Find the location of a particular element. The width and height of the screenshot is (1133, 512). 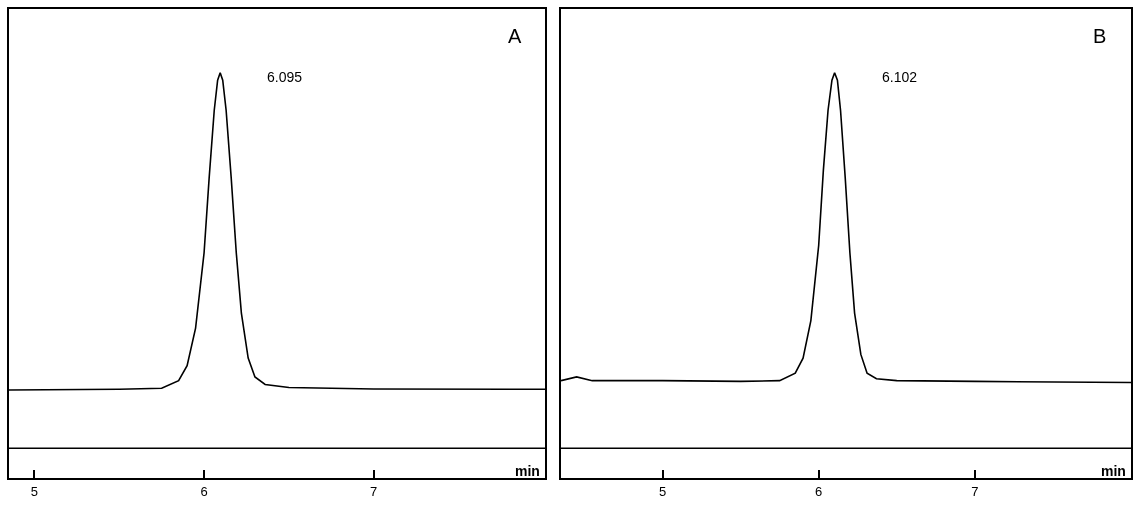

chart-title: A is located at coordinates (515, 36).